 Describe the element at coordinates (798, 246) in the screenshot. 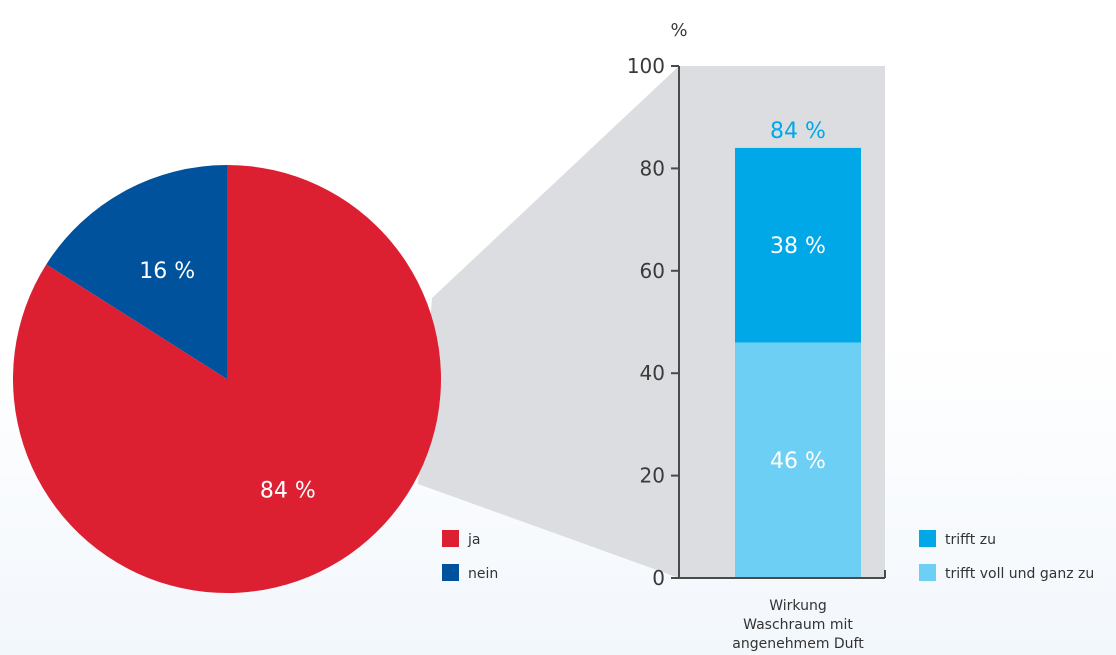

I see `bar-value-label: 38 %` at that location.